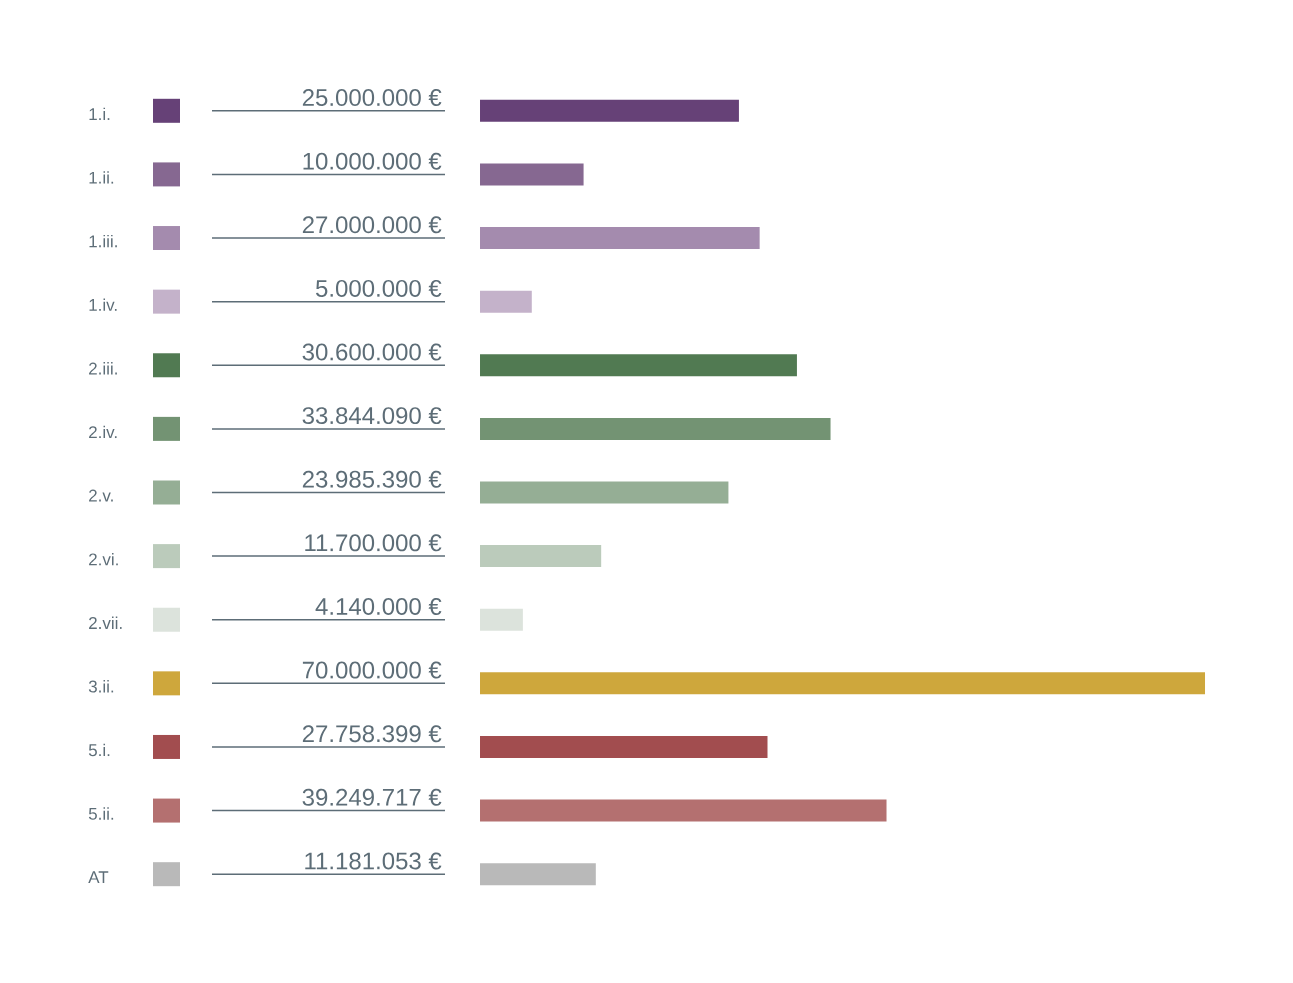  I want to click on data-label: 25.000.000 €, so click(372, 98).